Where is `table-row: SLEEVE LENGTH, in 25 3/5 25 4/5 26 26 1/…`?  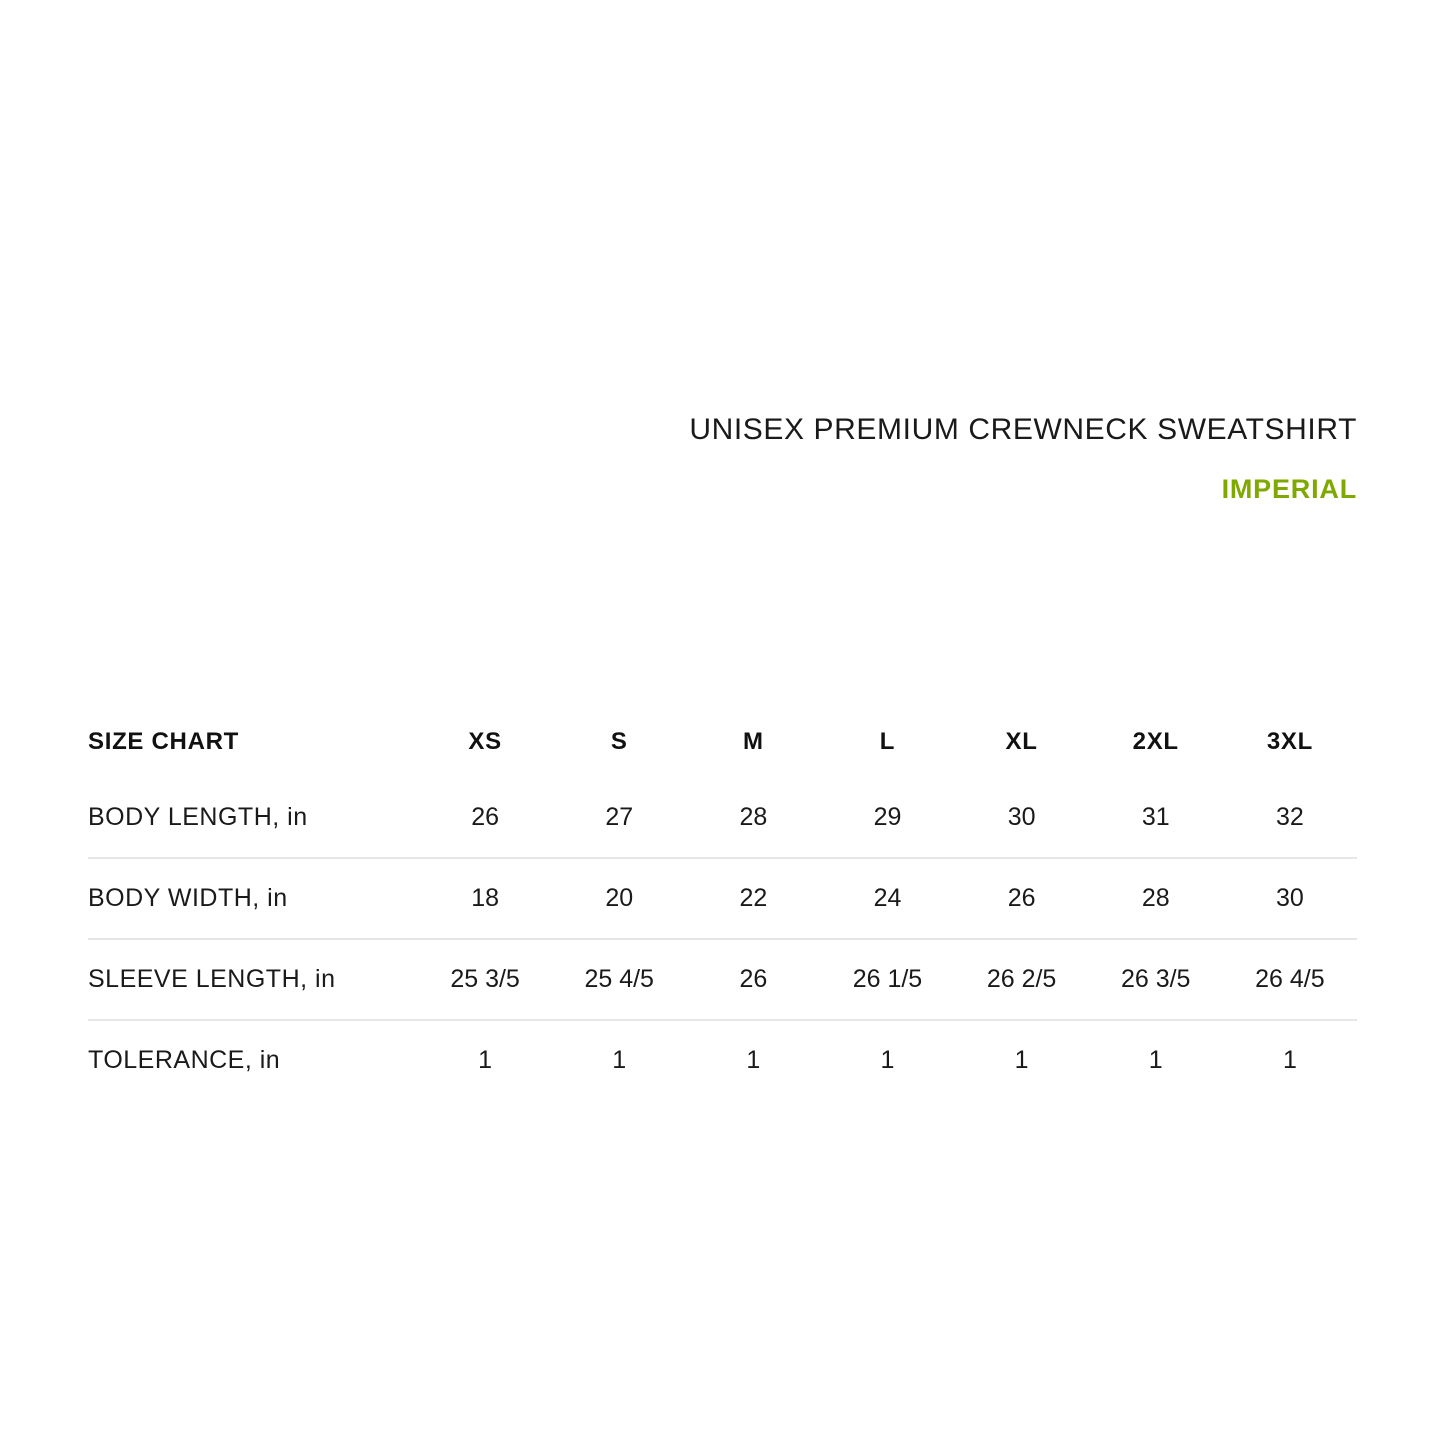
table-row: SLEEVE LENGTH, in 25 3/5 25 4/5 26 26 1/… is located at coordinates (722, 979).